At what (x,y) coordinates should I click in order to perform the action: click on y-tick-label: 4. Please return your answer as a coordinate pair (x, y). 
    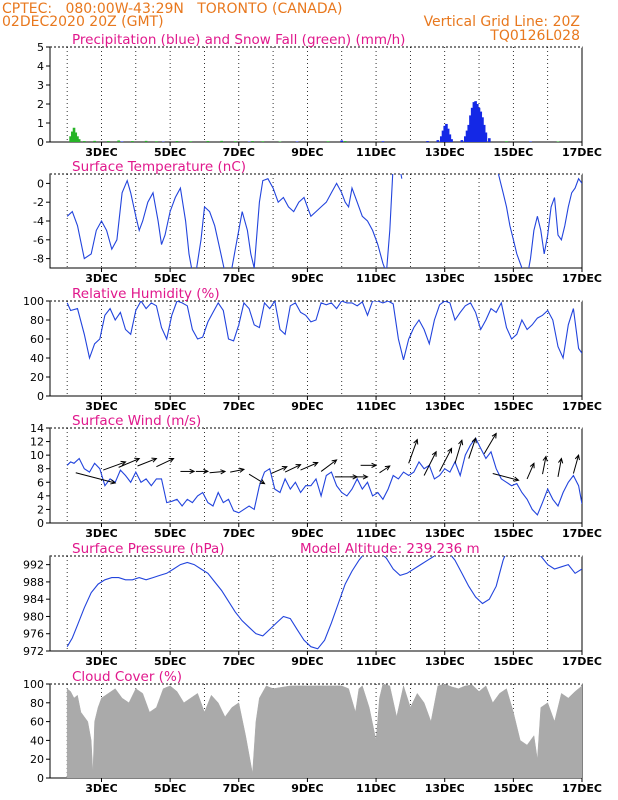
    Looking at the image, I should click on (40, 66).